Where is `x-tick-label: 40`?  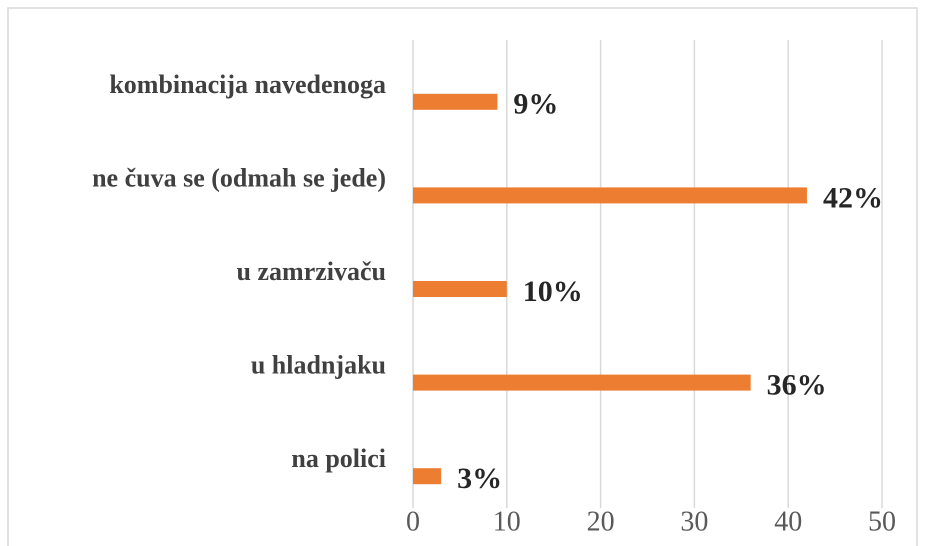
x-tick-label: 40 is located at coordinates (788, 521).